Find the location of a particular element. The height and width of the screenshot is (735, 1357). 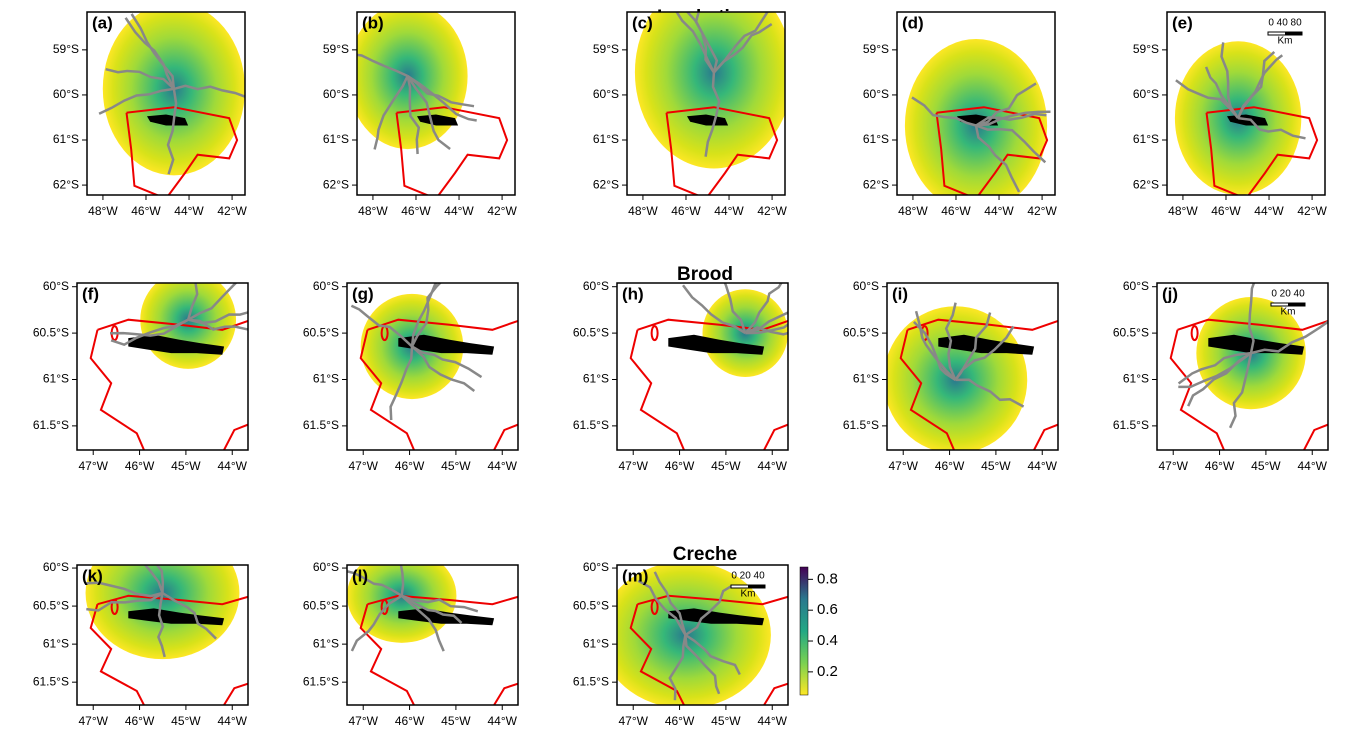

x-tick-label: 42°W is located at coordinates (232, 211).